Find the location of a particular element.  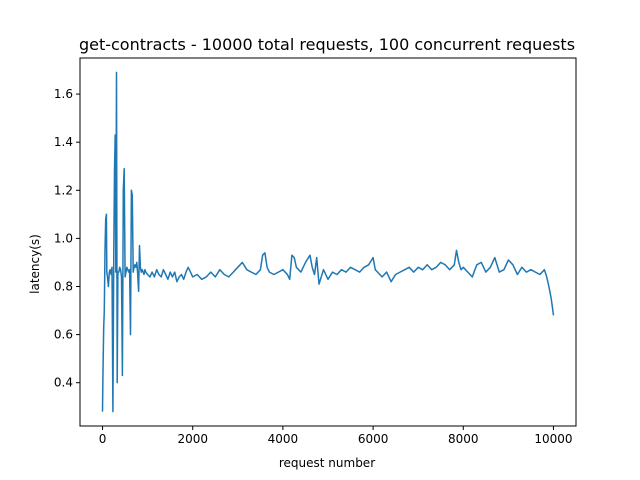

y-tick-label: 0.6 is located at coordinates (63, 335).